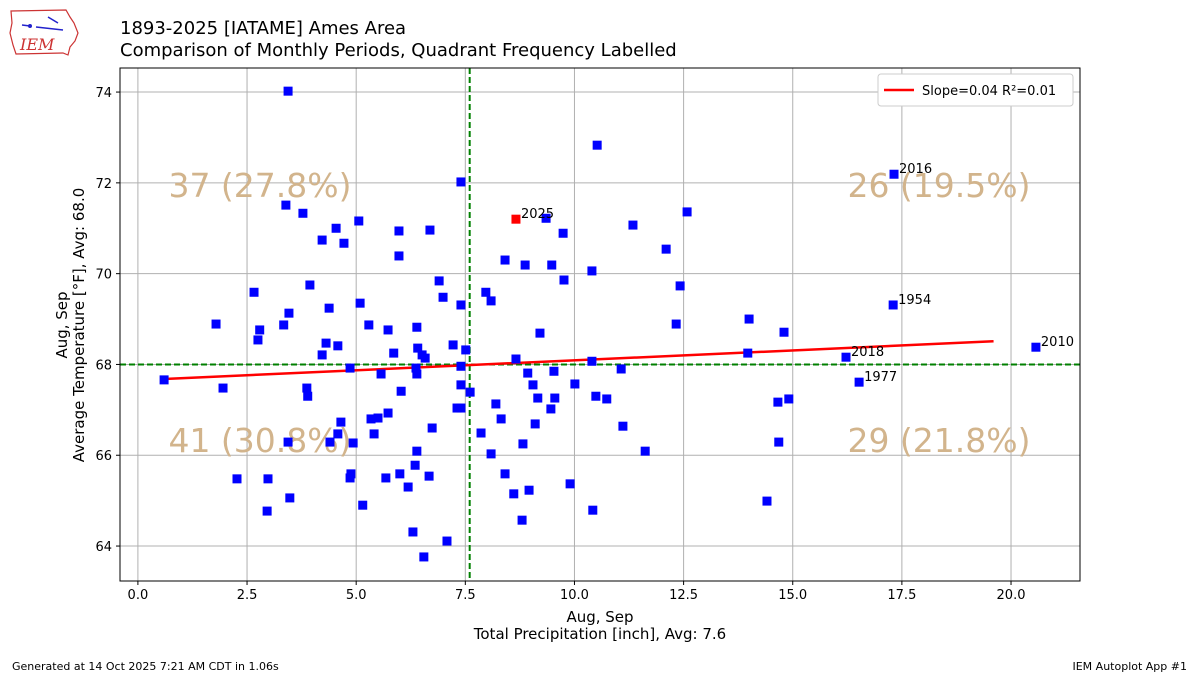 This screenshot has height=675, width=1200. Describe the element at coordinates (103, 93) in the screenshot. I see `y-tick-label: 74` at that location.